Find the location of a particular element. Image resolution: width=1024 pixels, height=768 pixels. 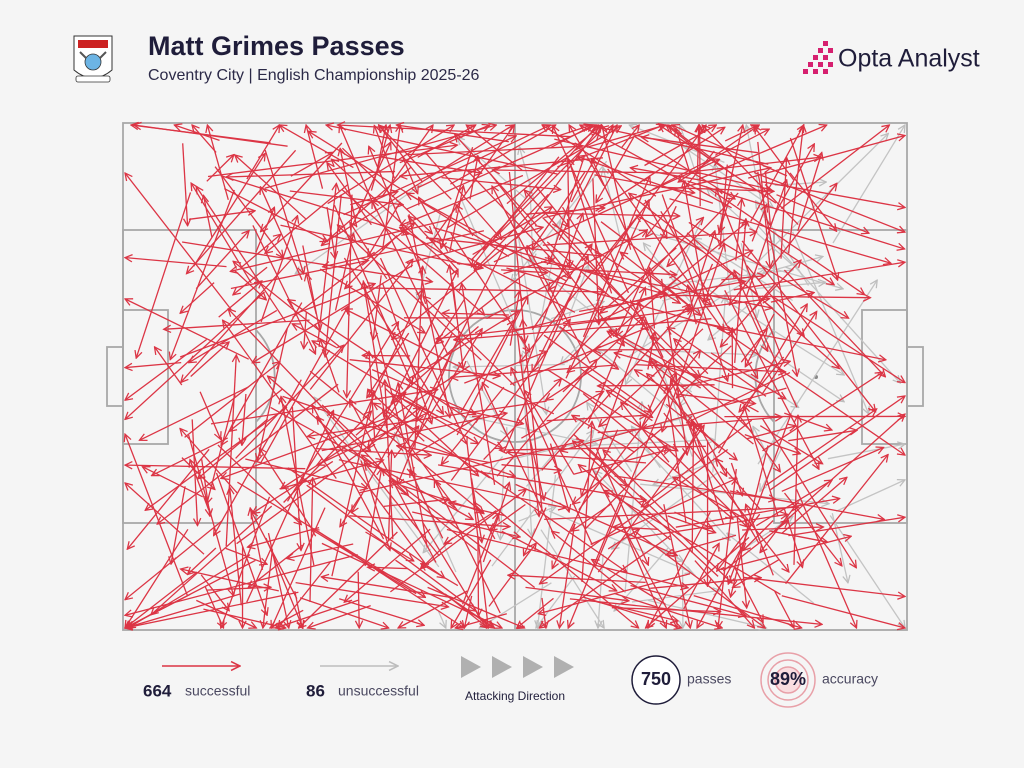

accuracy-value: 89% is located at coordinates (788, 679).